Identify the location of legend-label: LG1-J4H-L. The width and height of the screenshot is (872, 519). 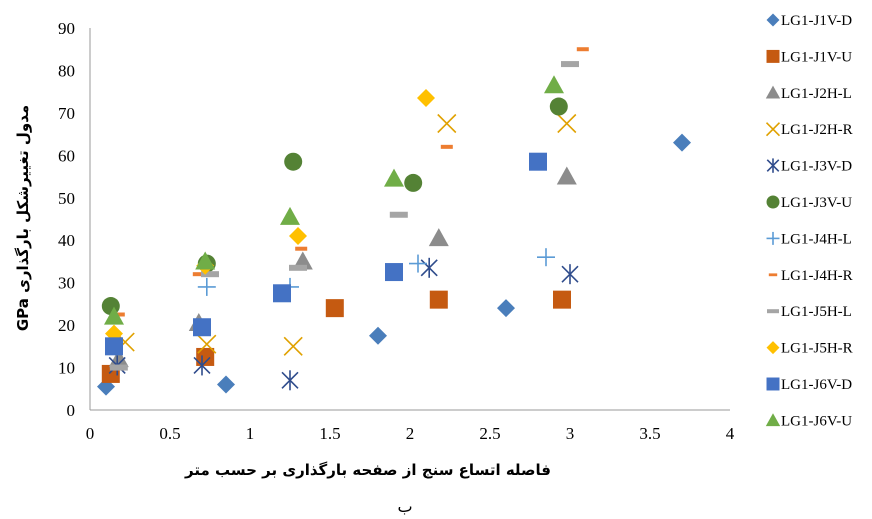
(816, 239).